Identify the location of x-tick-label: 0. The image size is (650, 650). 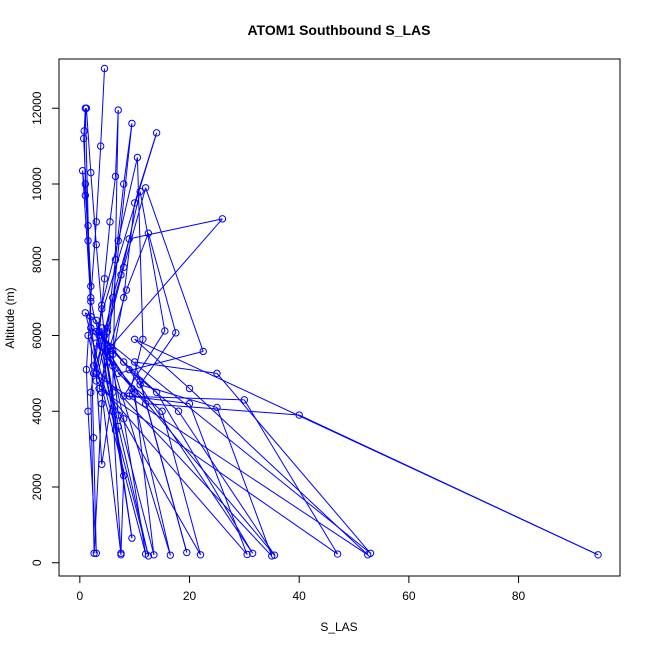
(79, 596).